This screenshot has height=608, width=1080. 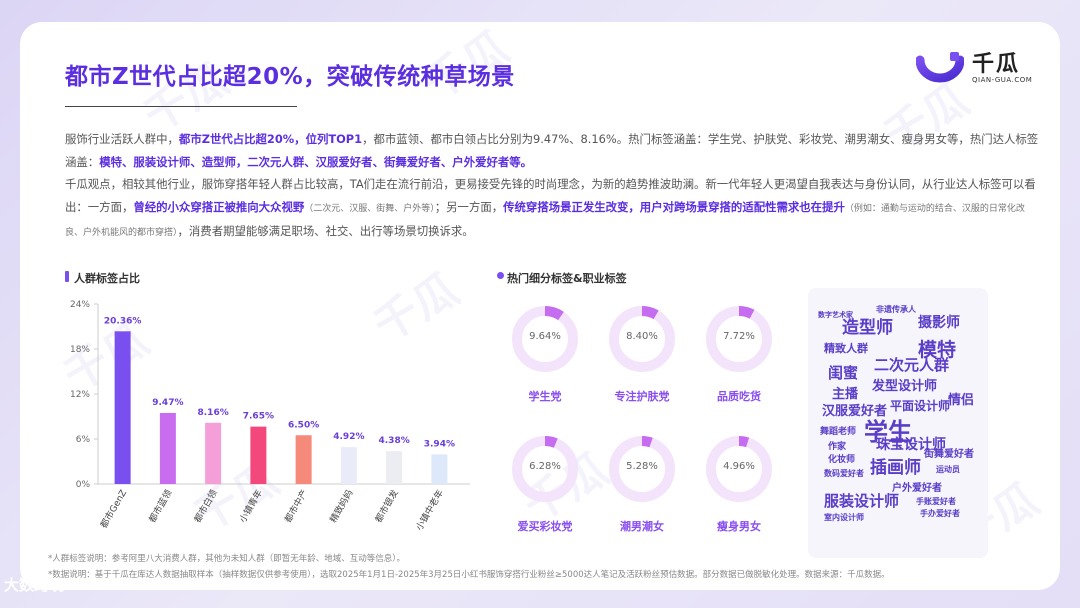 What do you see at coordinates (642, 526) in the screenshot?
I see `donut-category-label: 潮男潮女` at bounding box center [642, 526].